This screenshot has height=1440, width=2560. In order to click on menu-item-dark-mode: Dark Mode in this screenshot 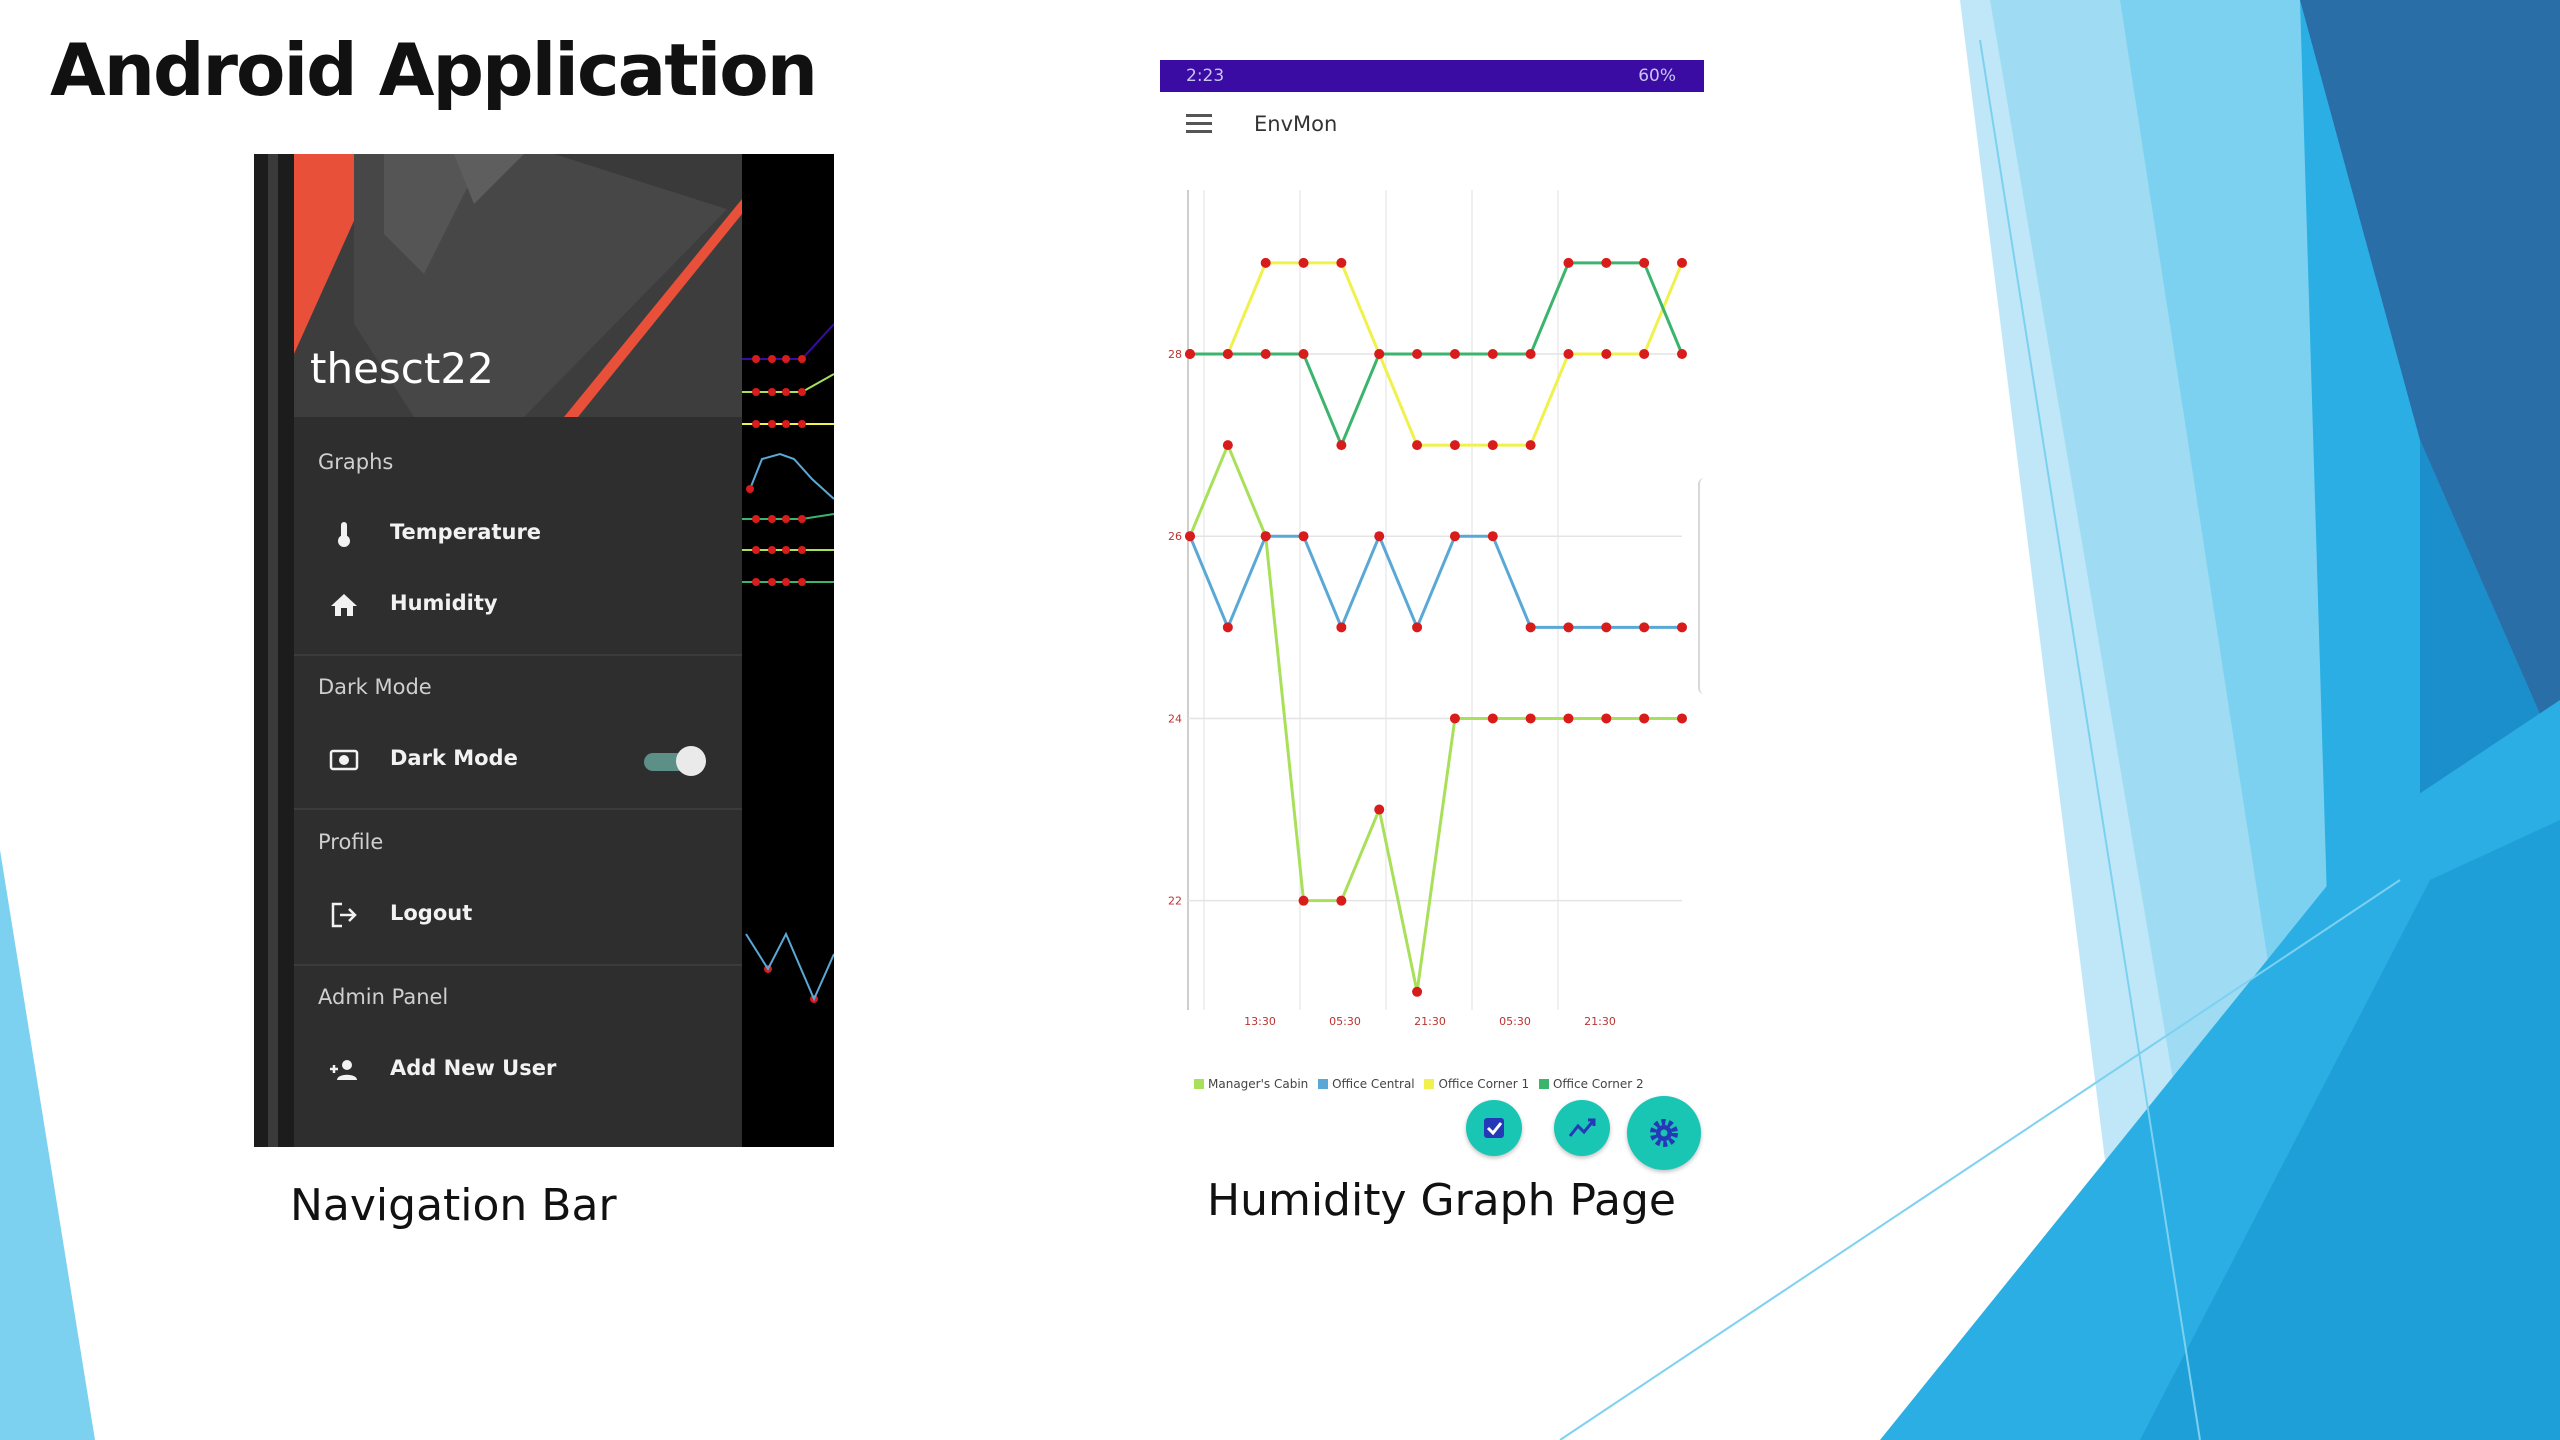, I will do `click(518, 759)`.